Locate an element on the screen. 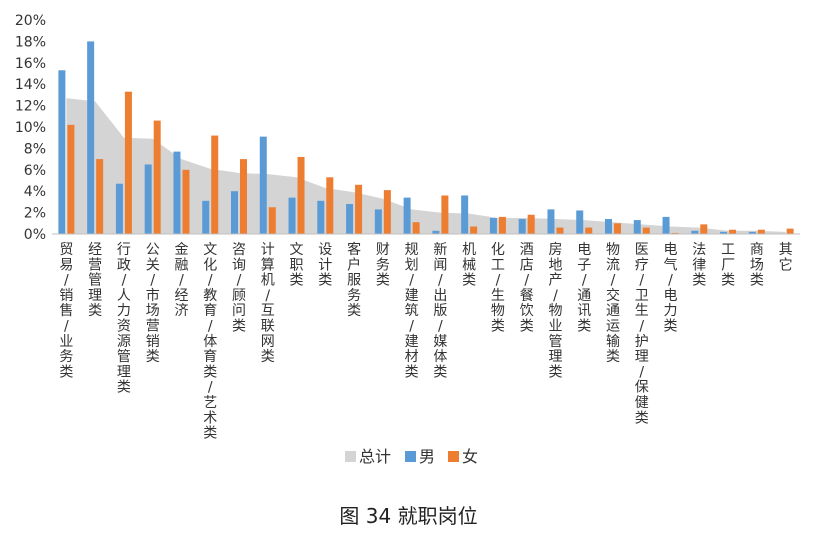  x-tick-label: 规划/建筑/建材类 is located at coordinates (412, 311).